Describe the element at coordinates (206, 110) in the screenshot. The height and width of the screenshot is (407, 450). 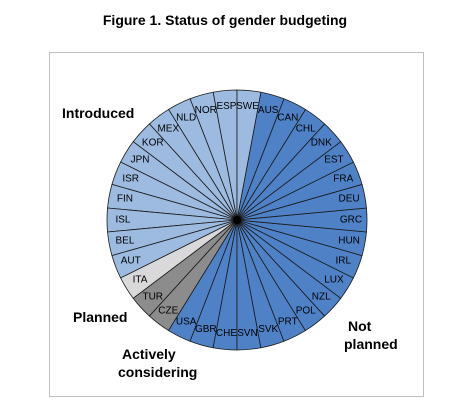
I see `slice-label-nor: NOR` at that location.